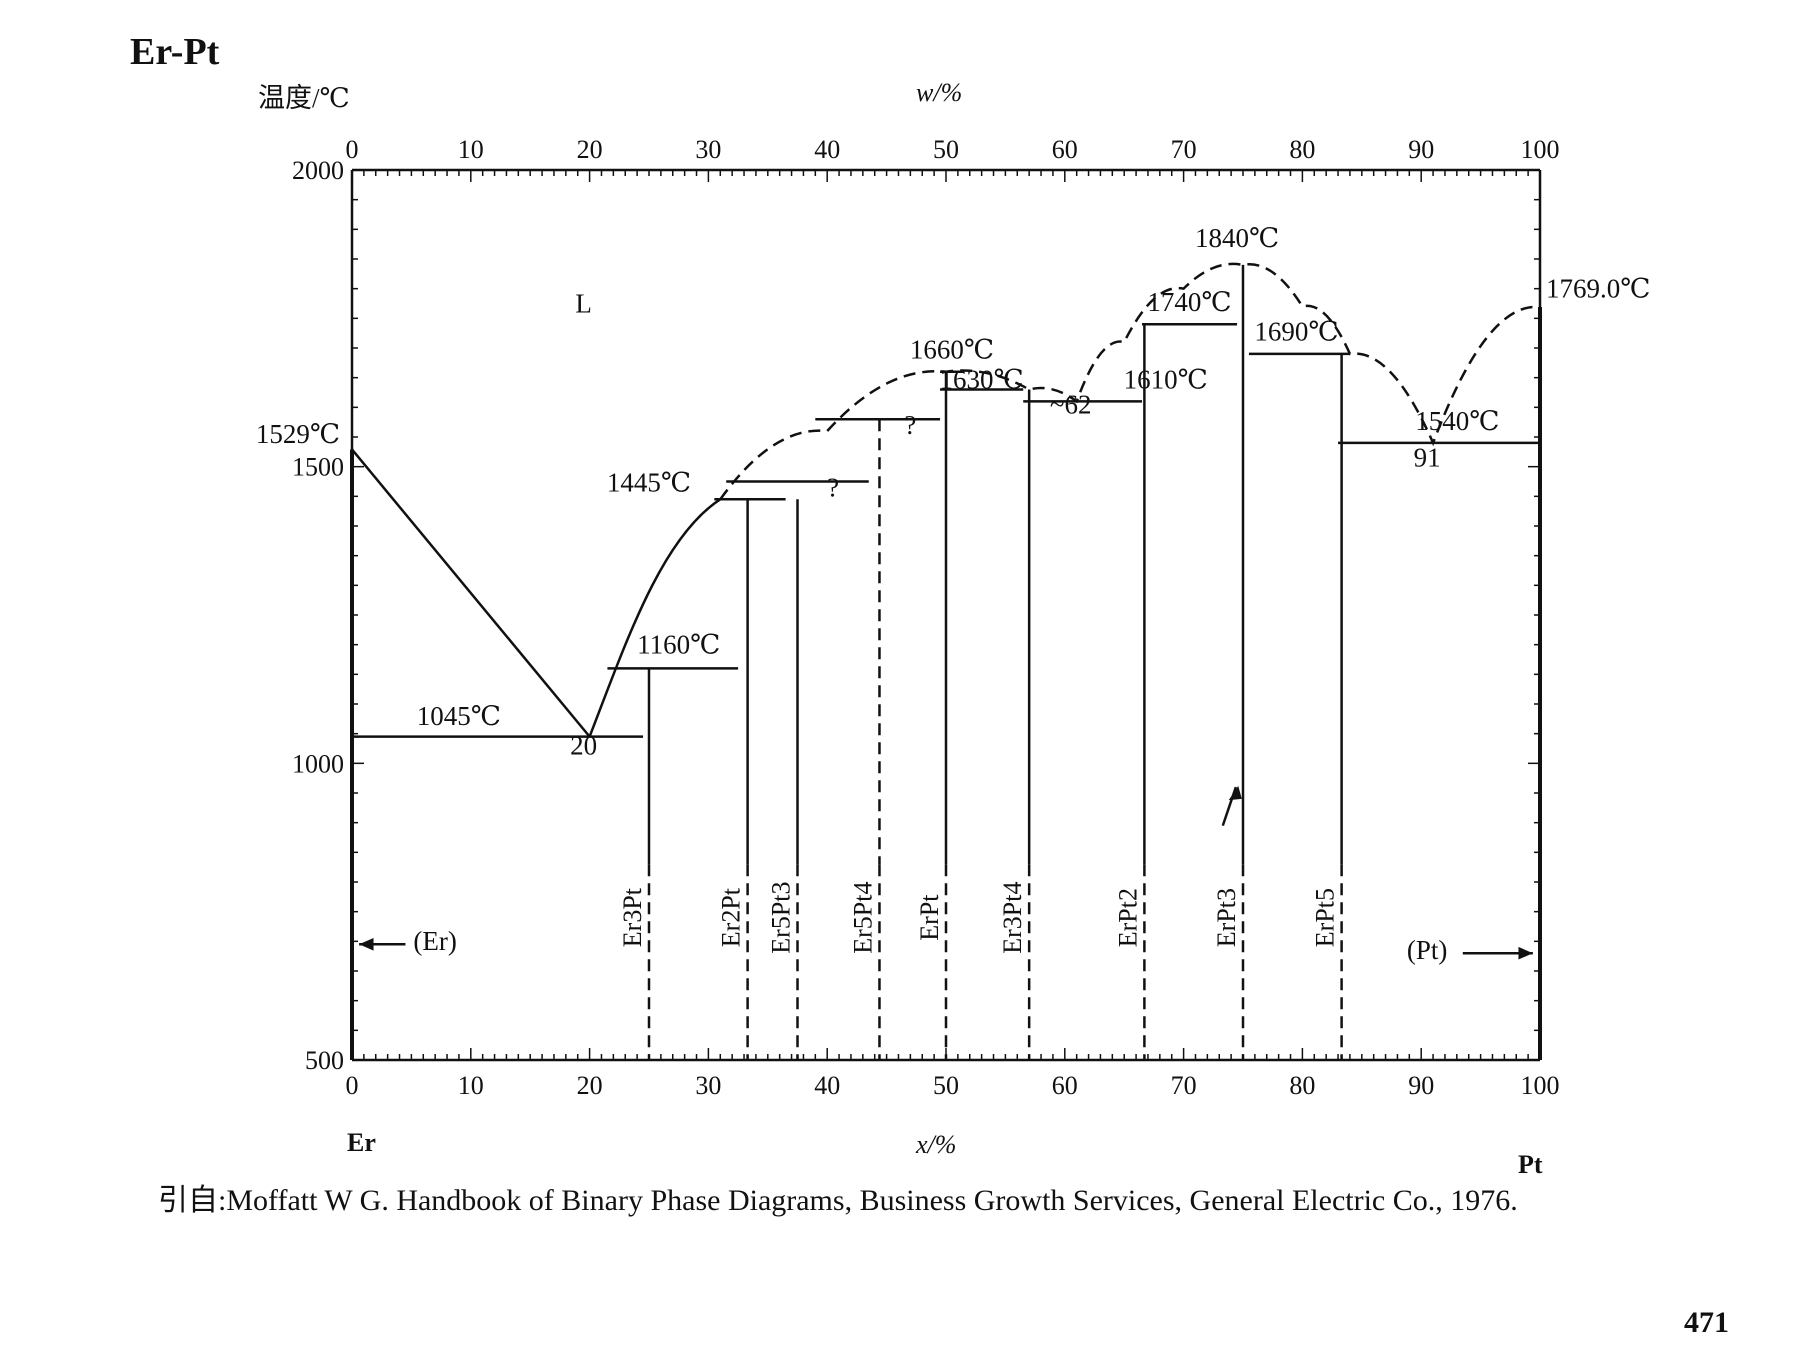  What do you see at coordinates (1166, 379) in the screenshot?
I see `temperature-label: 1610℃` at bounding box center [1166, 379].